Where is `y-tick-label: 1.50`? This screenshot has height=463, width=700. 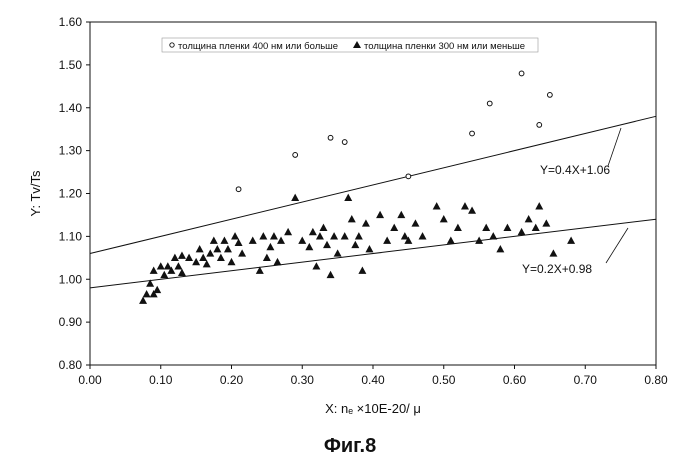
y-tick-label: 1.50 is located at coordinates (71, 65).